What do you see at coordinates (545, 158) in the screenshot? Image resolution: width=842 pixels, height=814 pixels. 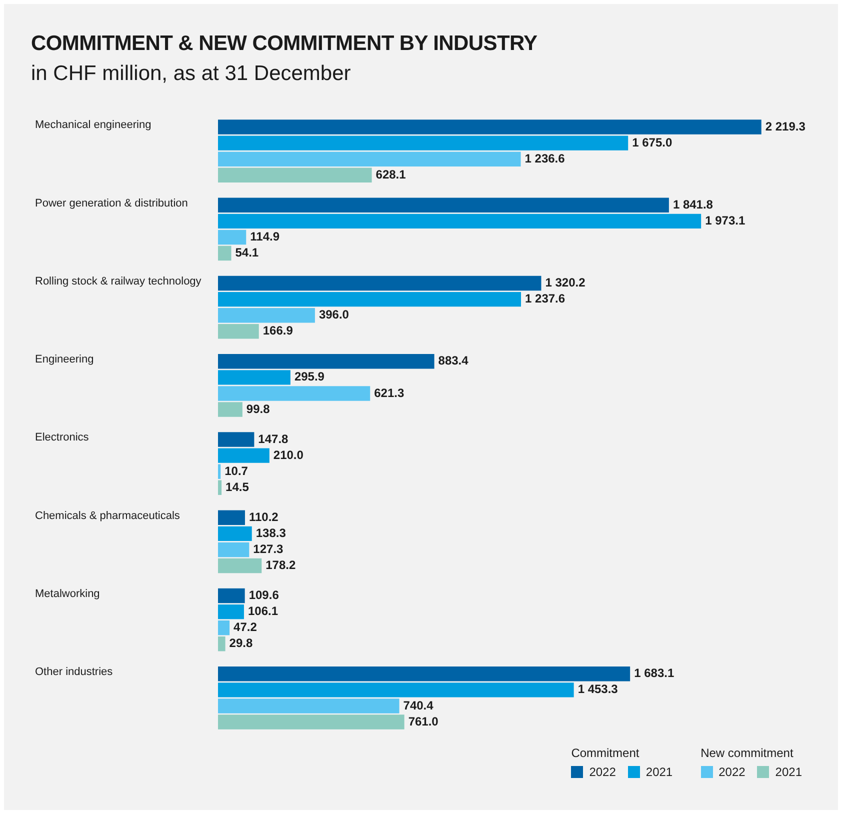 I see `data-label: 1 236.6` at bounding box center [545, 158].